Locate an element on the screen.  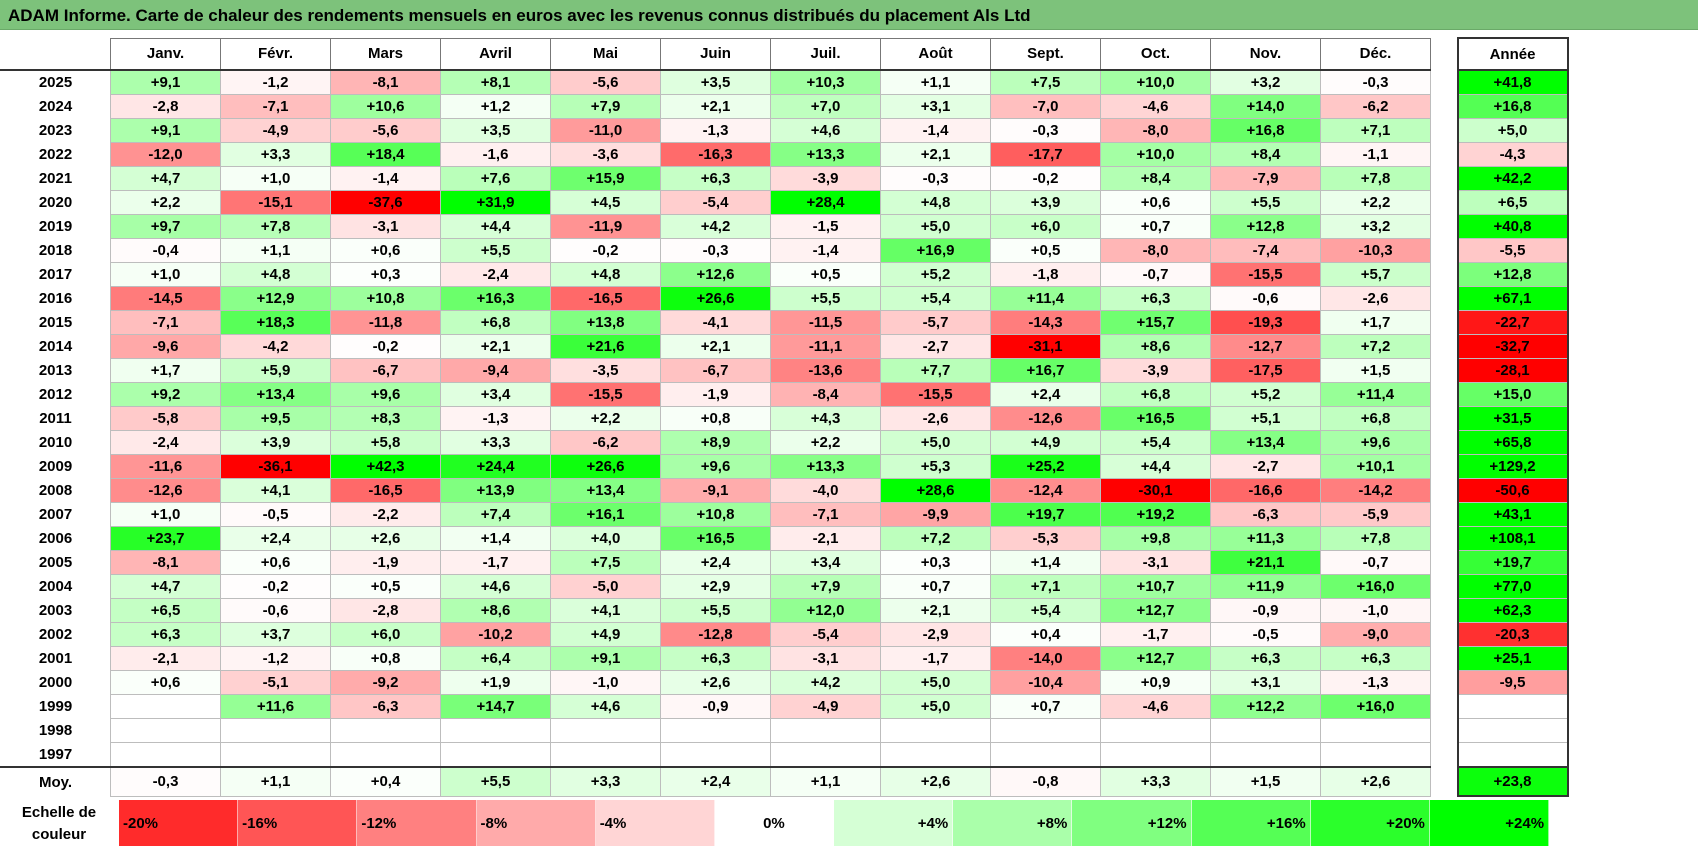
corner-cell is located at coordinates (55, 54).